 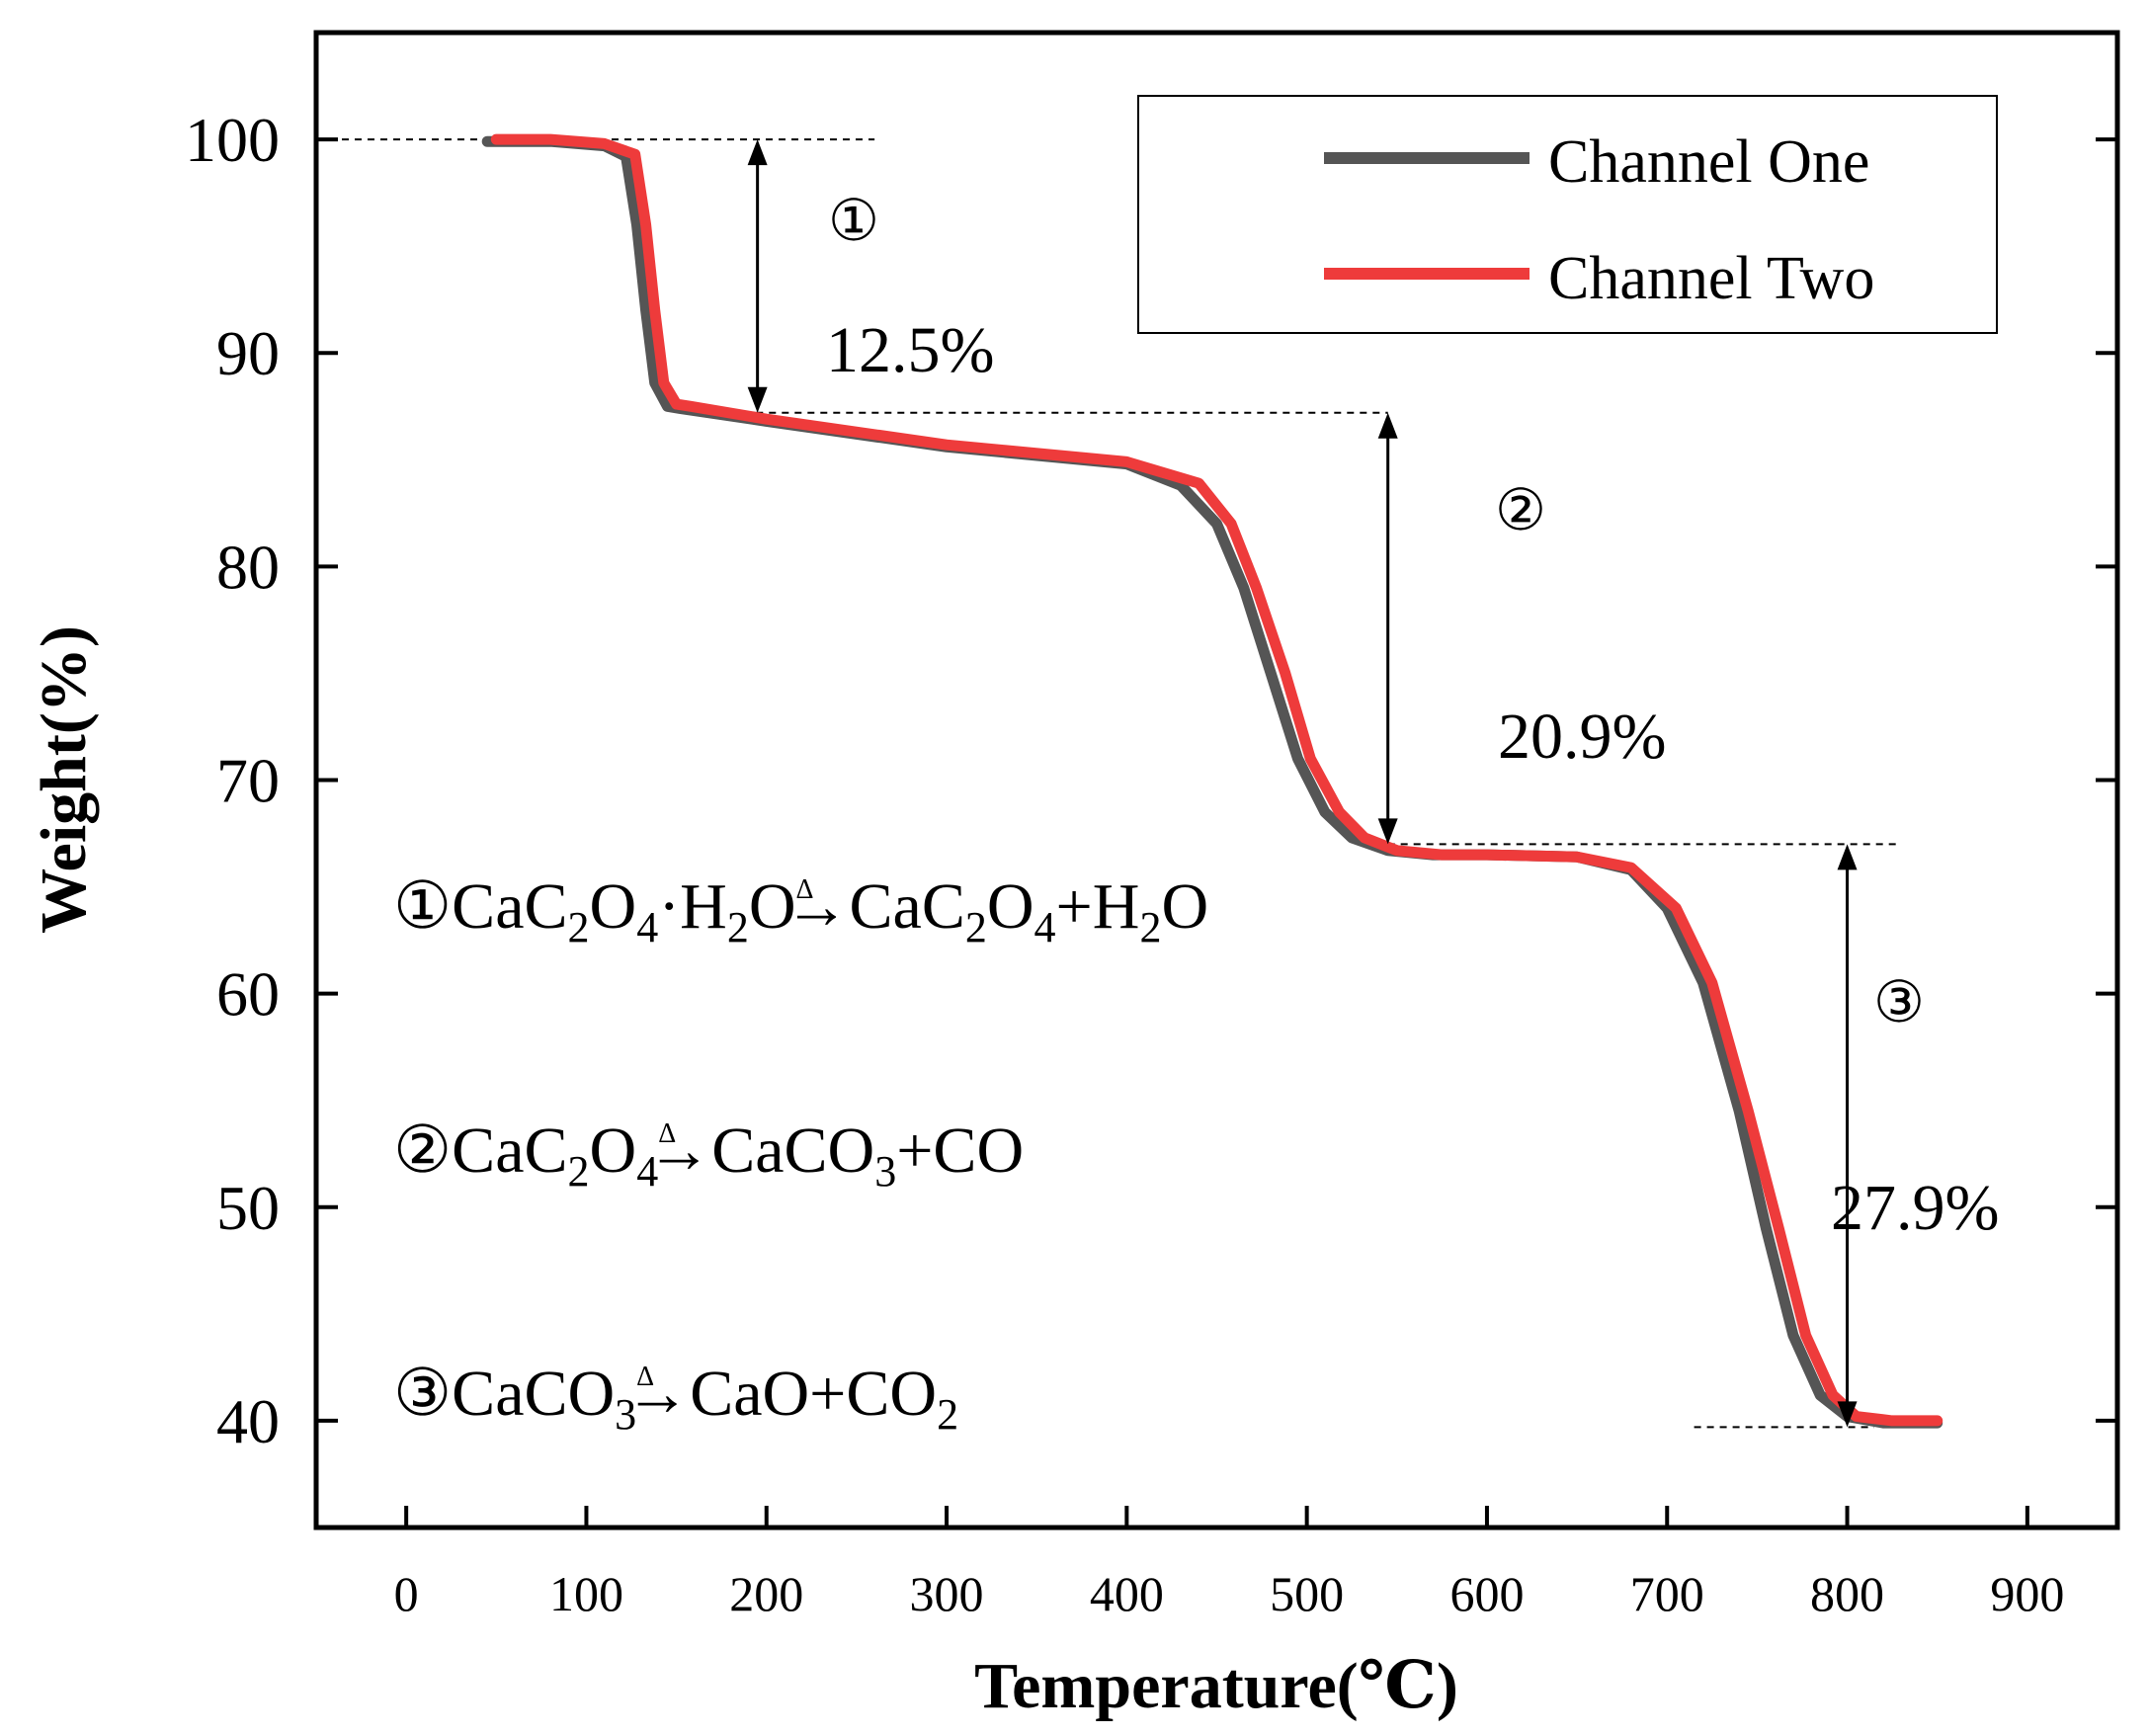 I want to click on x-tick-label: 300, so click(x=947, y=1594).